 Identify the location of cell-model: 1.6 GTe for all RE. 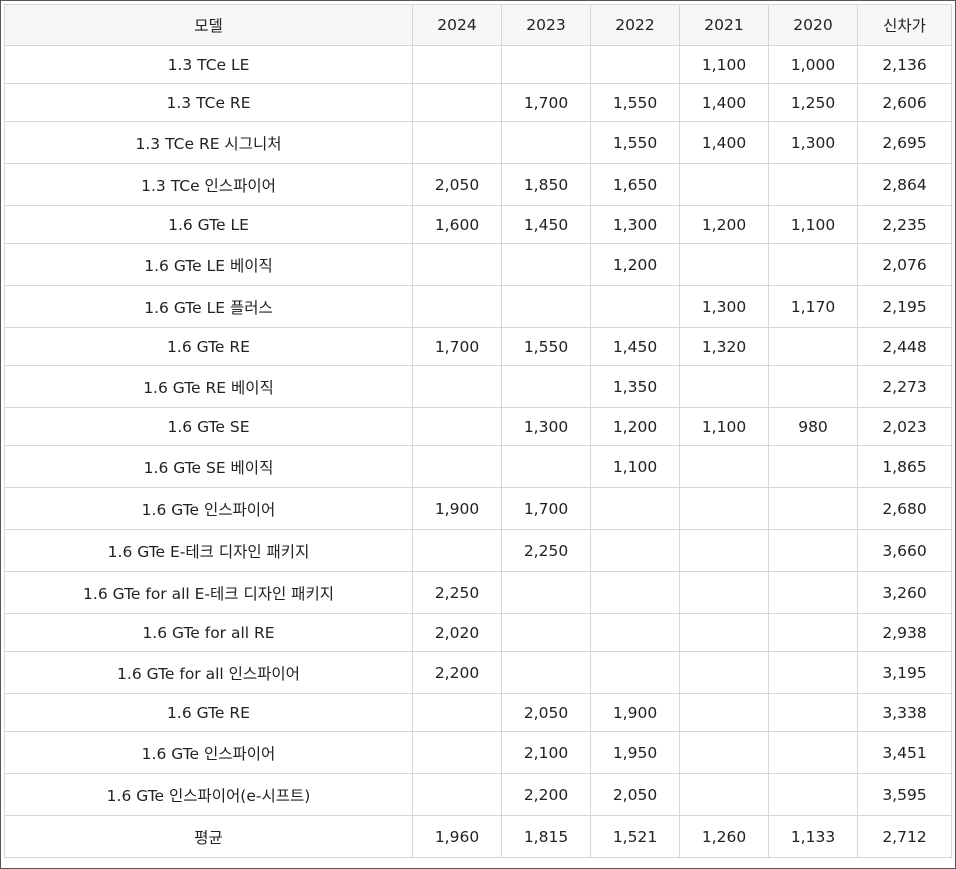
(208, 632).